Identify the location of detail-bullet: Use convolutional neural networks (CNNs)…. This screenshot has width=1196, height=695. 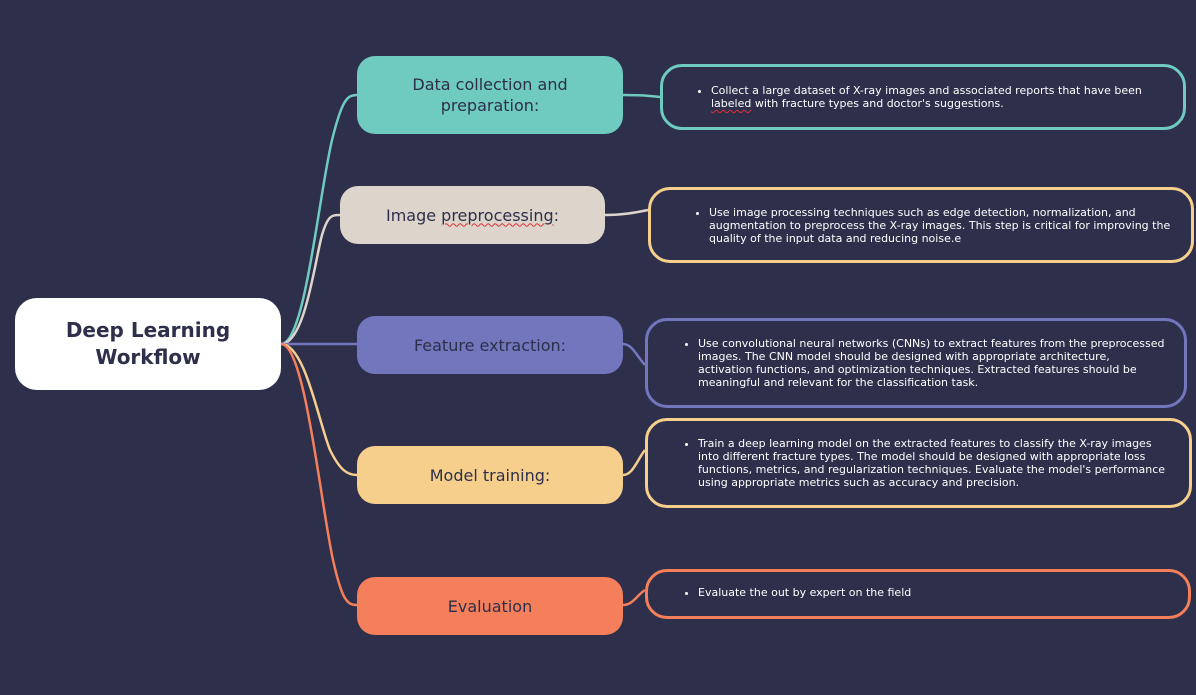
(932, 363).